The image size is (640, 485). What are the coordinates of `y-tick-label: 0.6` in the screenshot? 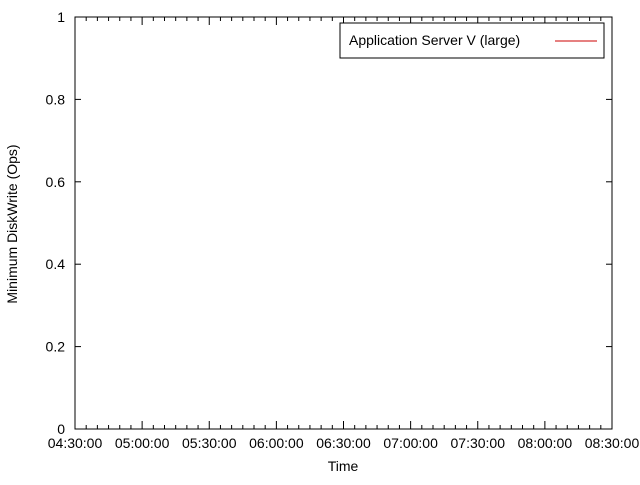 It's located at (56, 182).